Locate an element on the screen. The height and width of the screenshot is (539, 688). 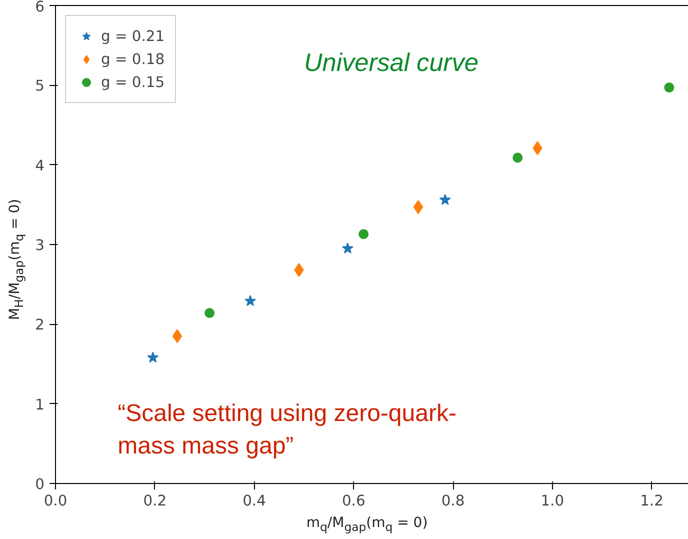
x-tick-label: 1.2 is located at coordinates (652, 501).